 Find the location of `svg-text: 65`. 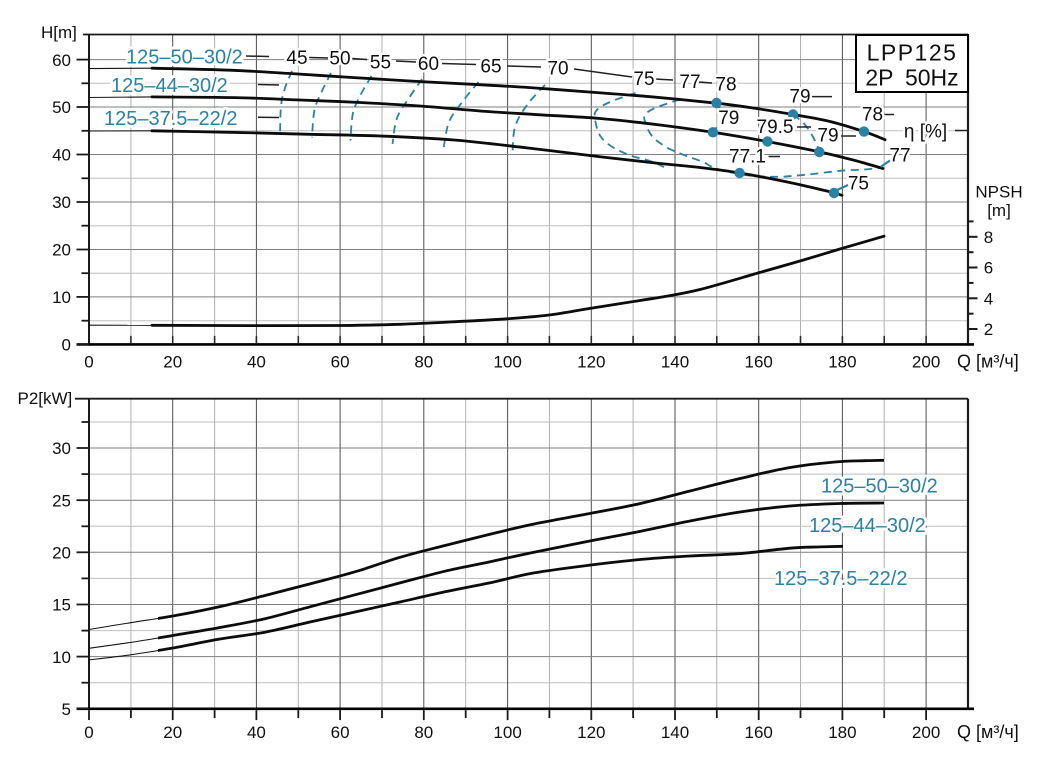

svg-text: 65 is located at coordinates (490, 66).